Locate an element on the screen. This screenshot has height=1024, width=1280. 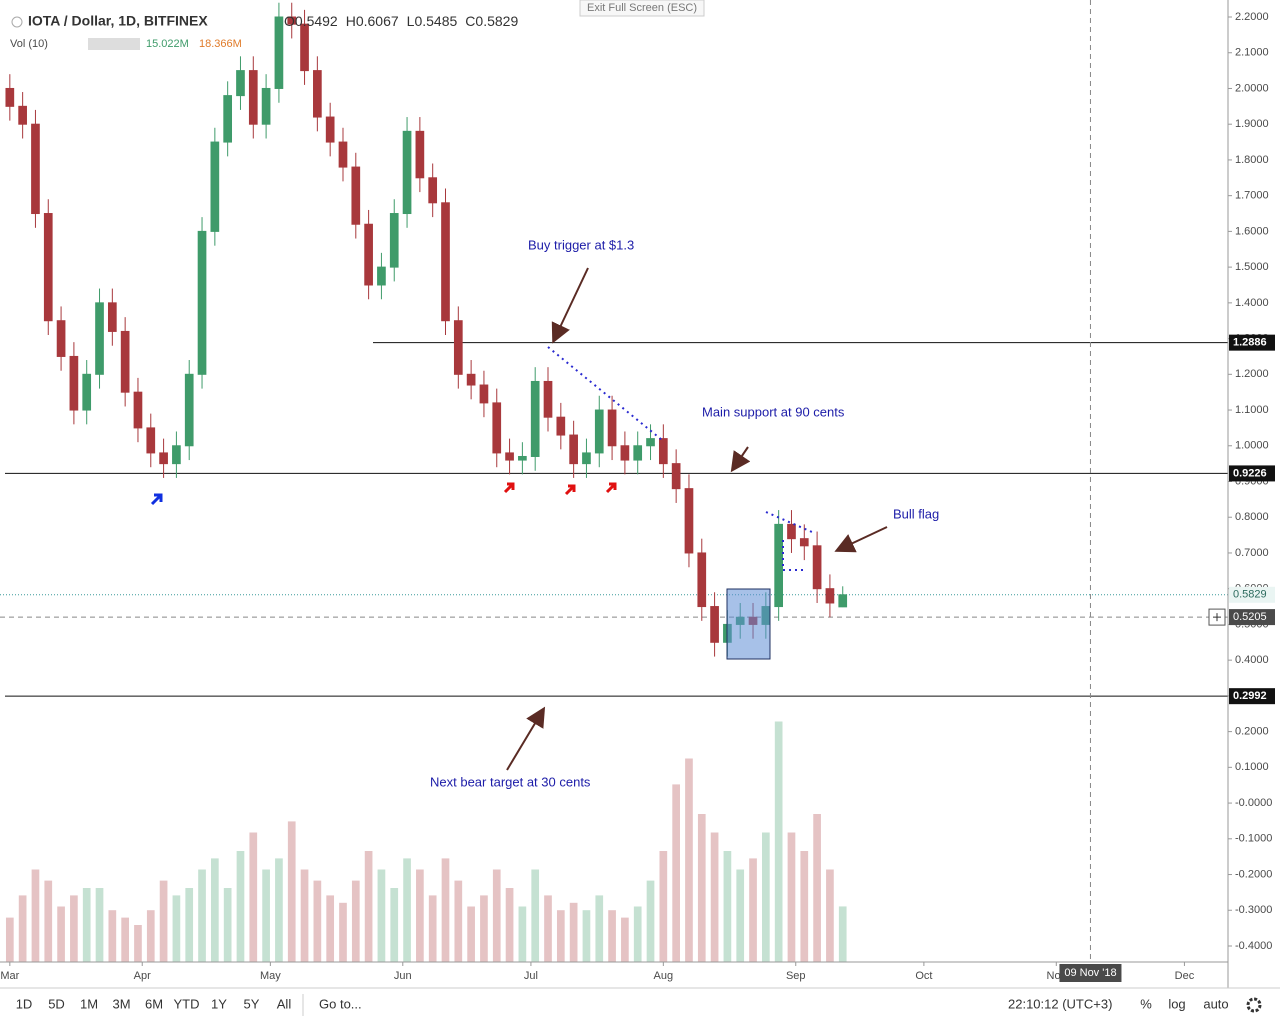
c-label: C is located at coordinates (470, 21).